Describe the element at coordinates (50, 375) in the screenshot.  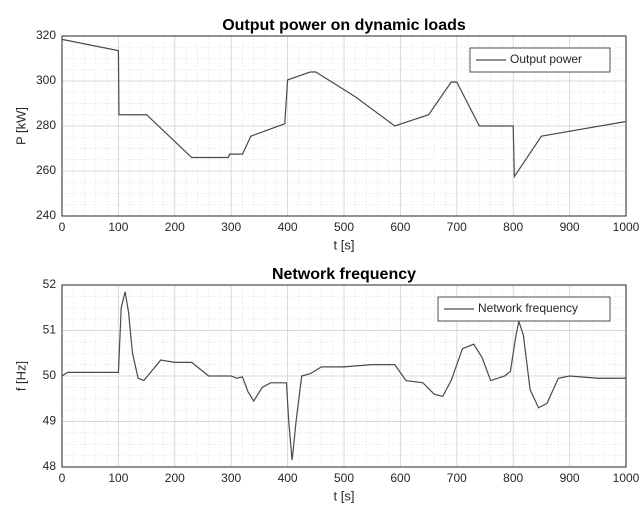
I see `y-tick-label: 50` at that location.